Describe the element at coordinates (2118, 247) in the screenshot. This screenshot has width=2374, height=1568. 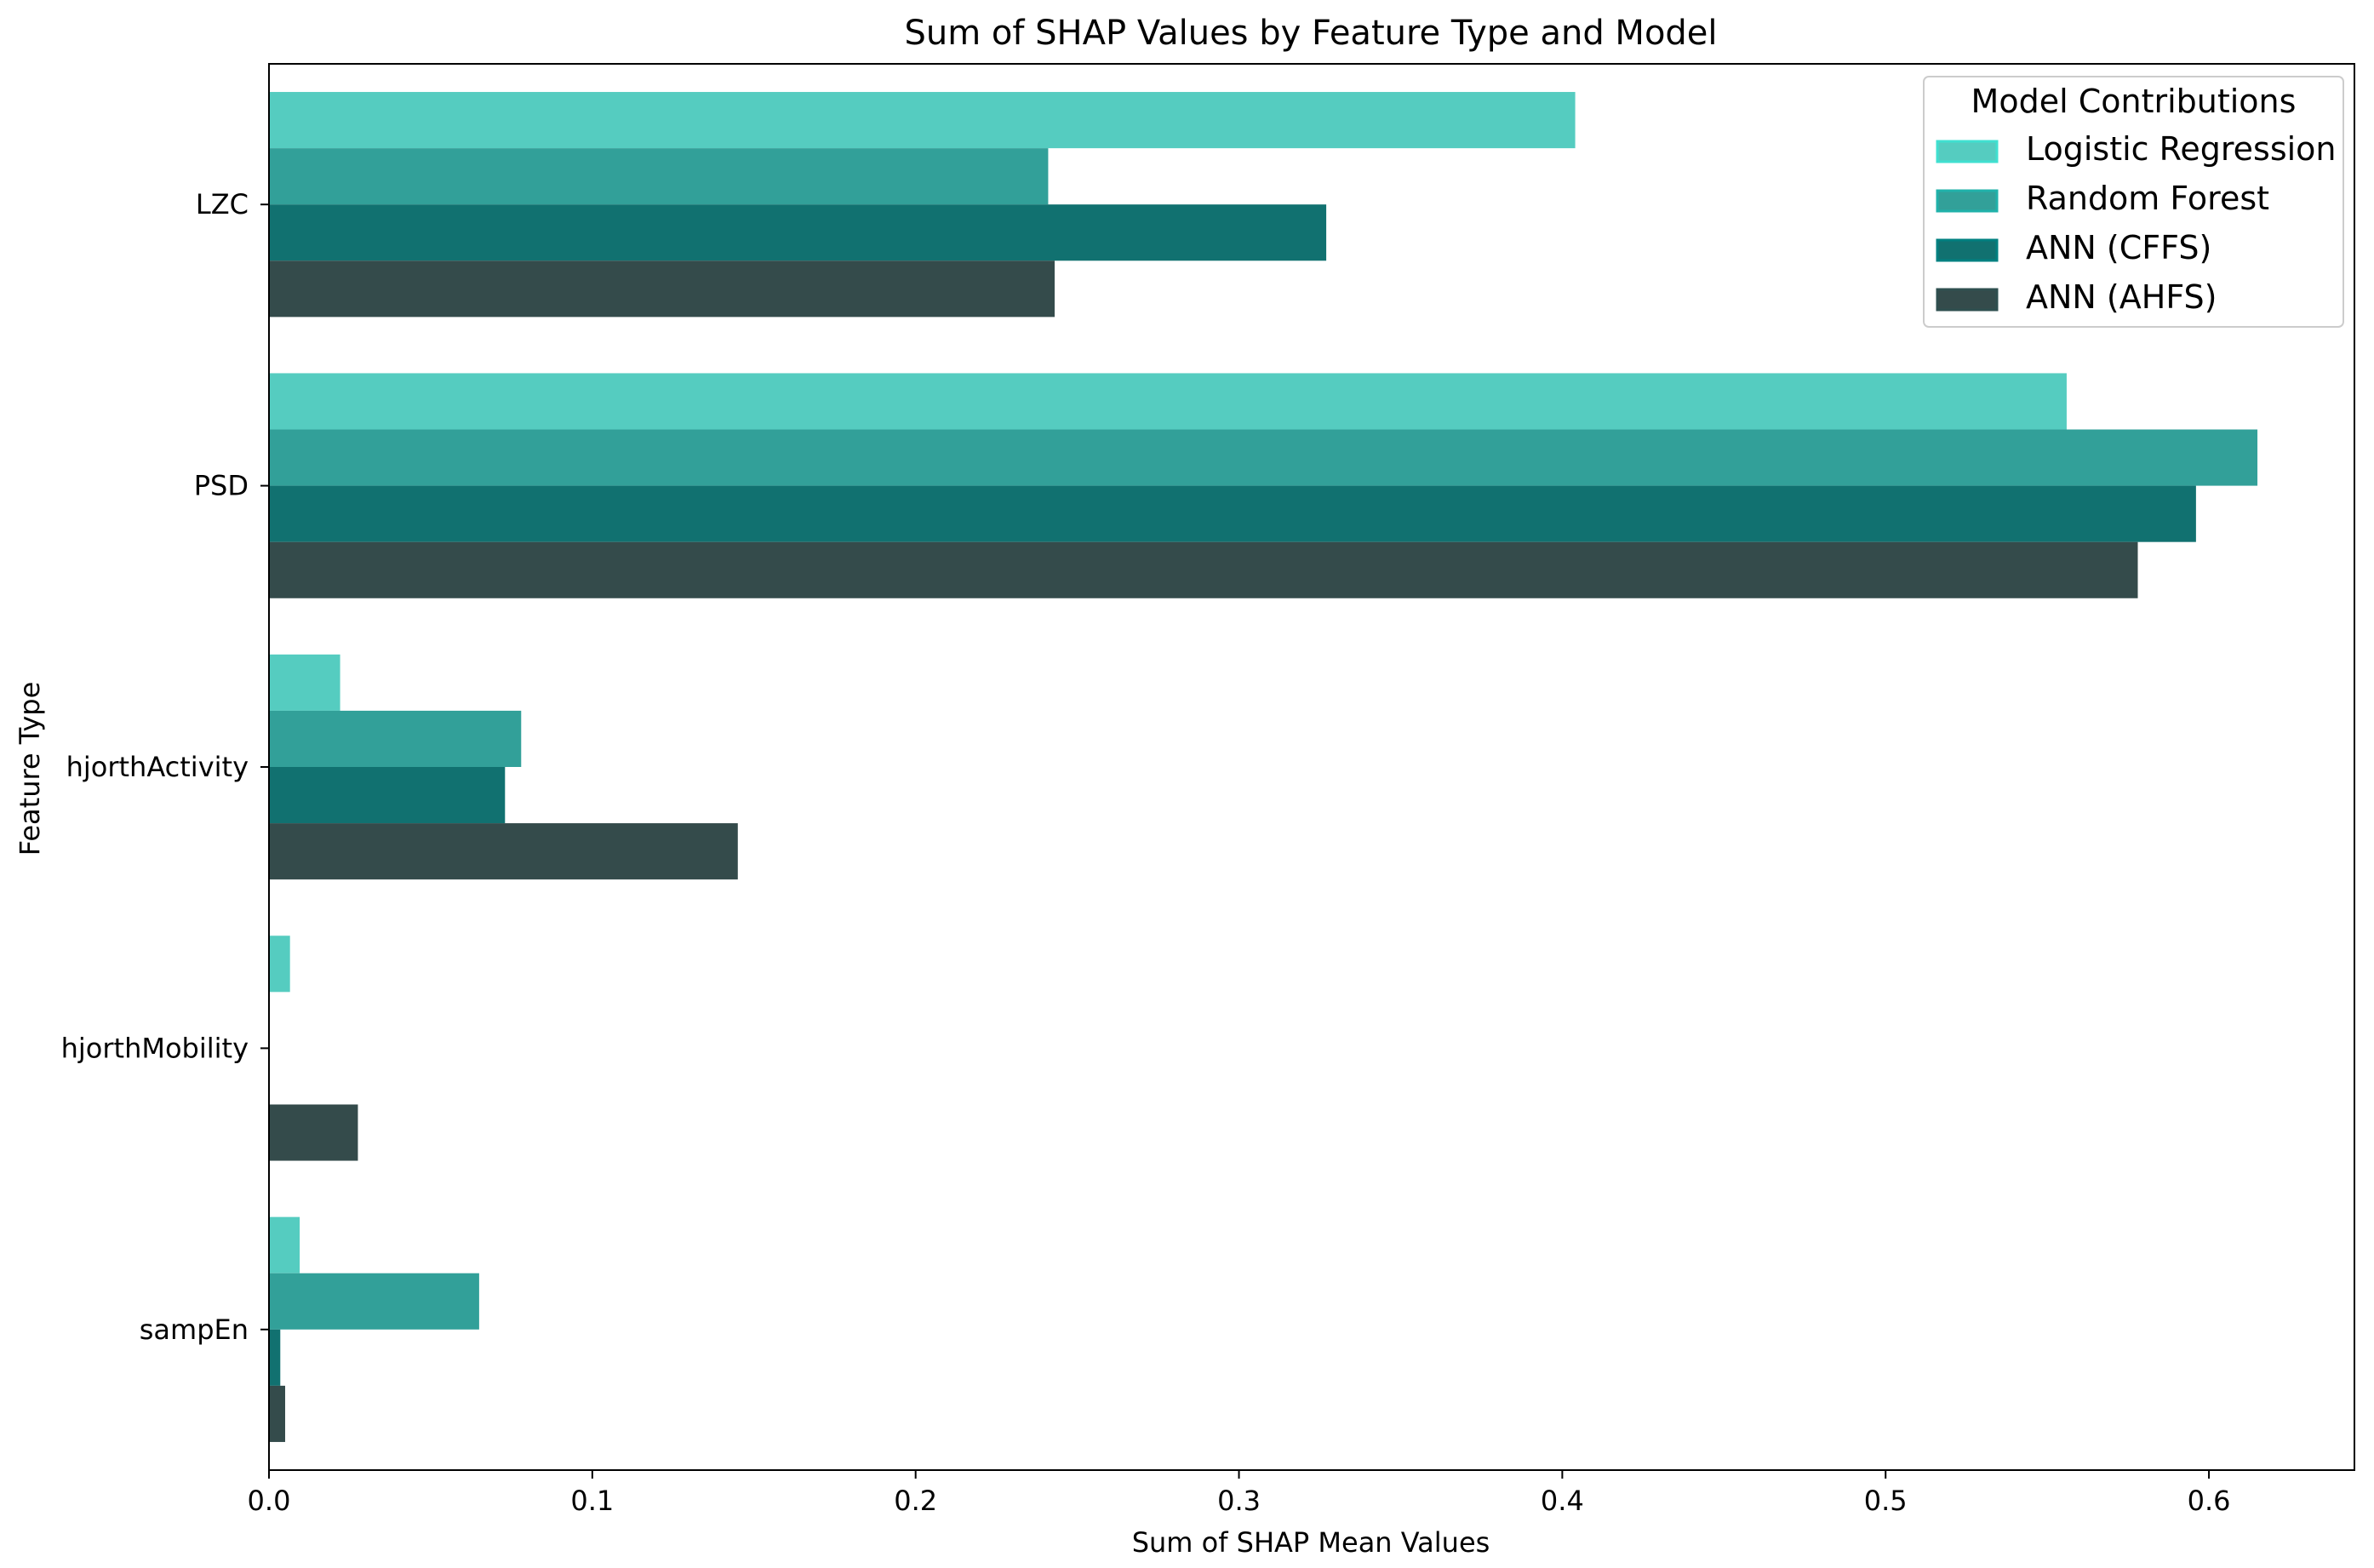
I see `legend-label-2: ANN (CFFS)` at that location.